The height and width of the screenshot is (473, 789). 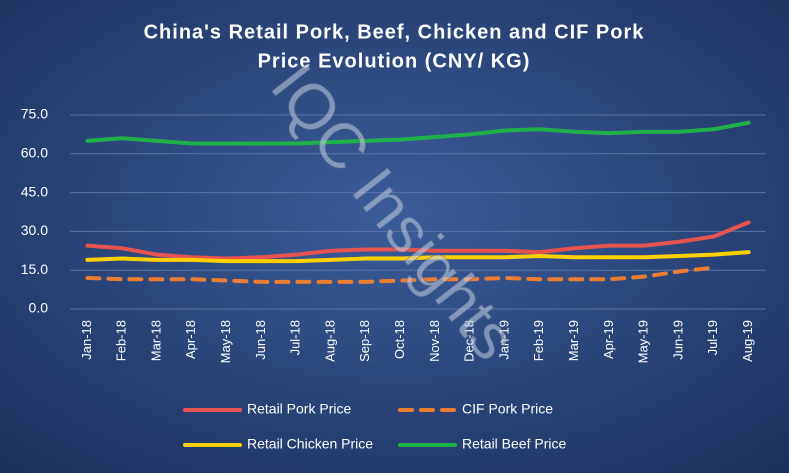 What do you see at coordinates (514, 444) in the screenshot?
I see `legend-label: Retail Beef Price` at bounding box center [514, 444].